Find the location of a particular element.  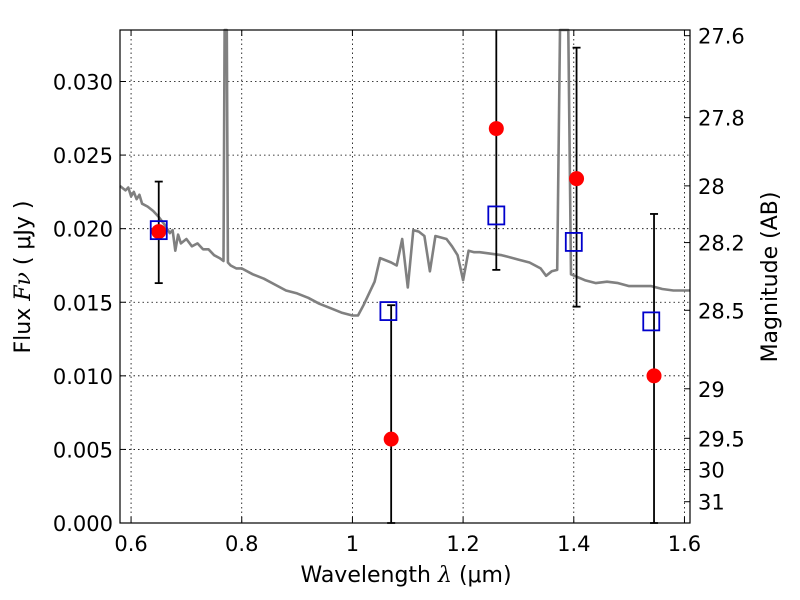

magnitude-tick-label: 28.5 is located at coordinates (721, 311).